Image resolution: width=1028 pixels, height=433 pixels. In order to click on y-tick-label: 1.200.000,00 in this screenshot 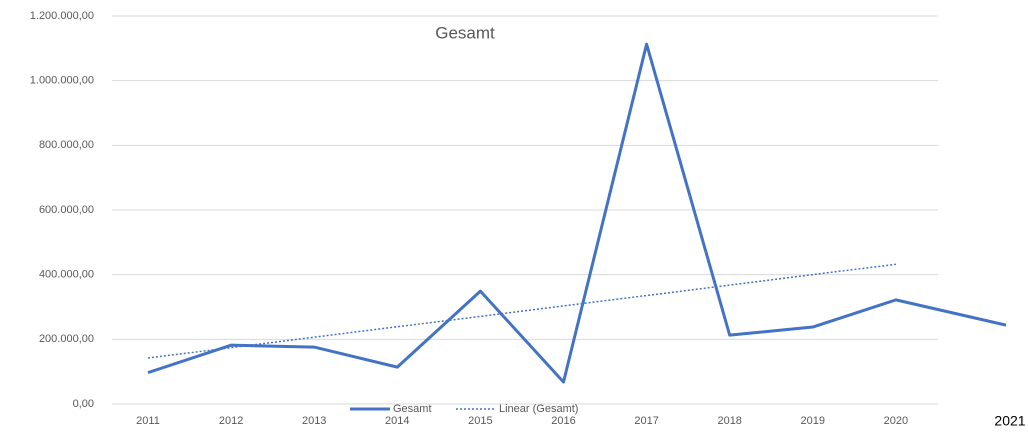, I will do `click(62, 16)`.